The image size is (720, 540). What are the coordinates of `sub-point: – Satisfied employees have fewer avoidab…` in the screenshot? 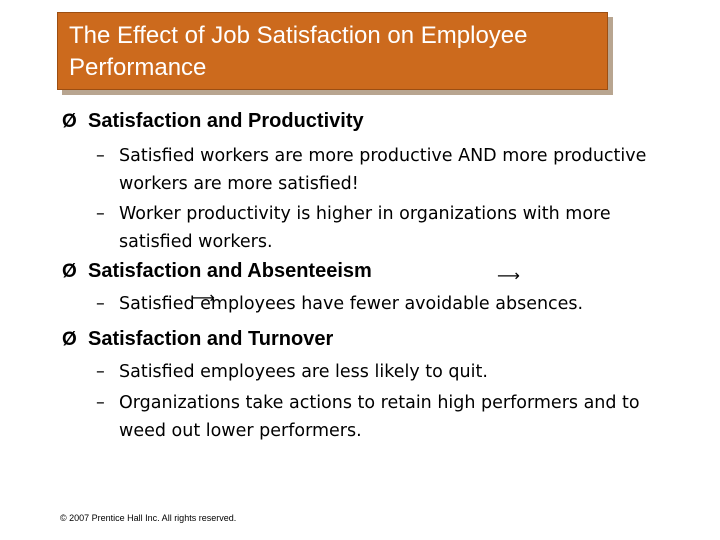 It's located at (376, 304).